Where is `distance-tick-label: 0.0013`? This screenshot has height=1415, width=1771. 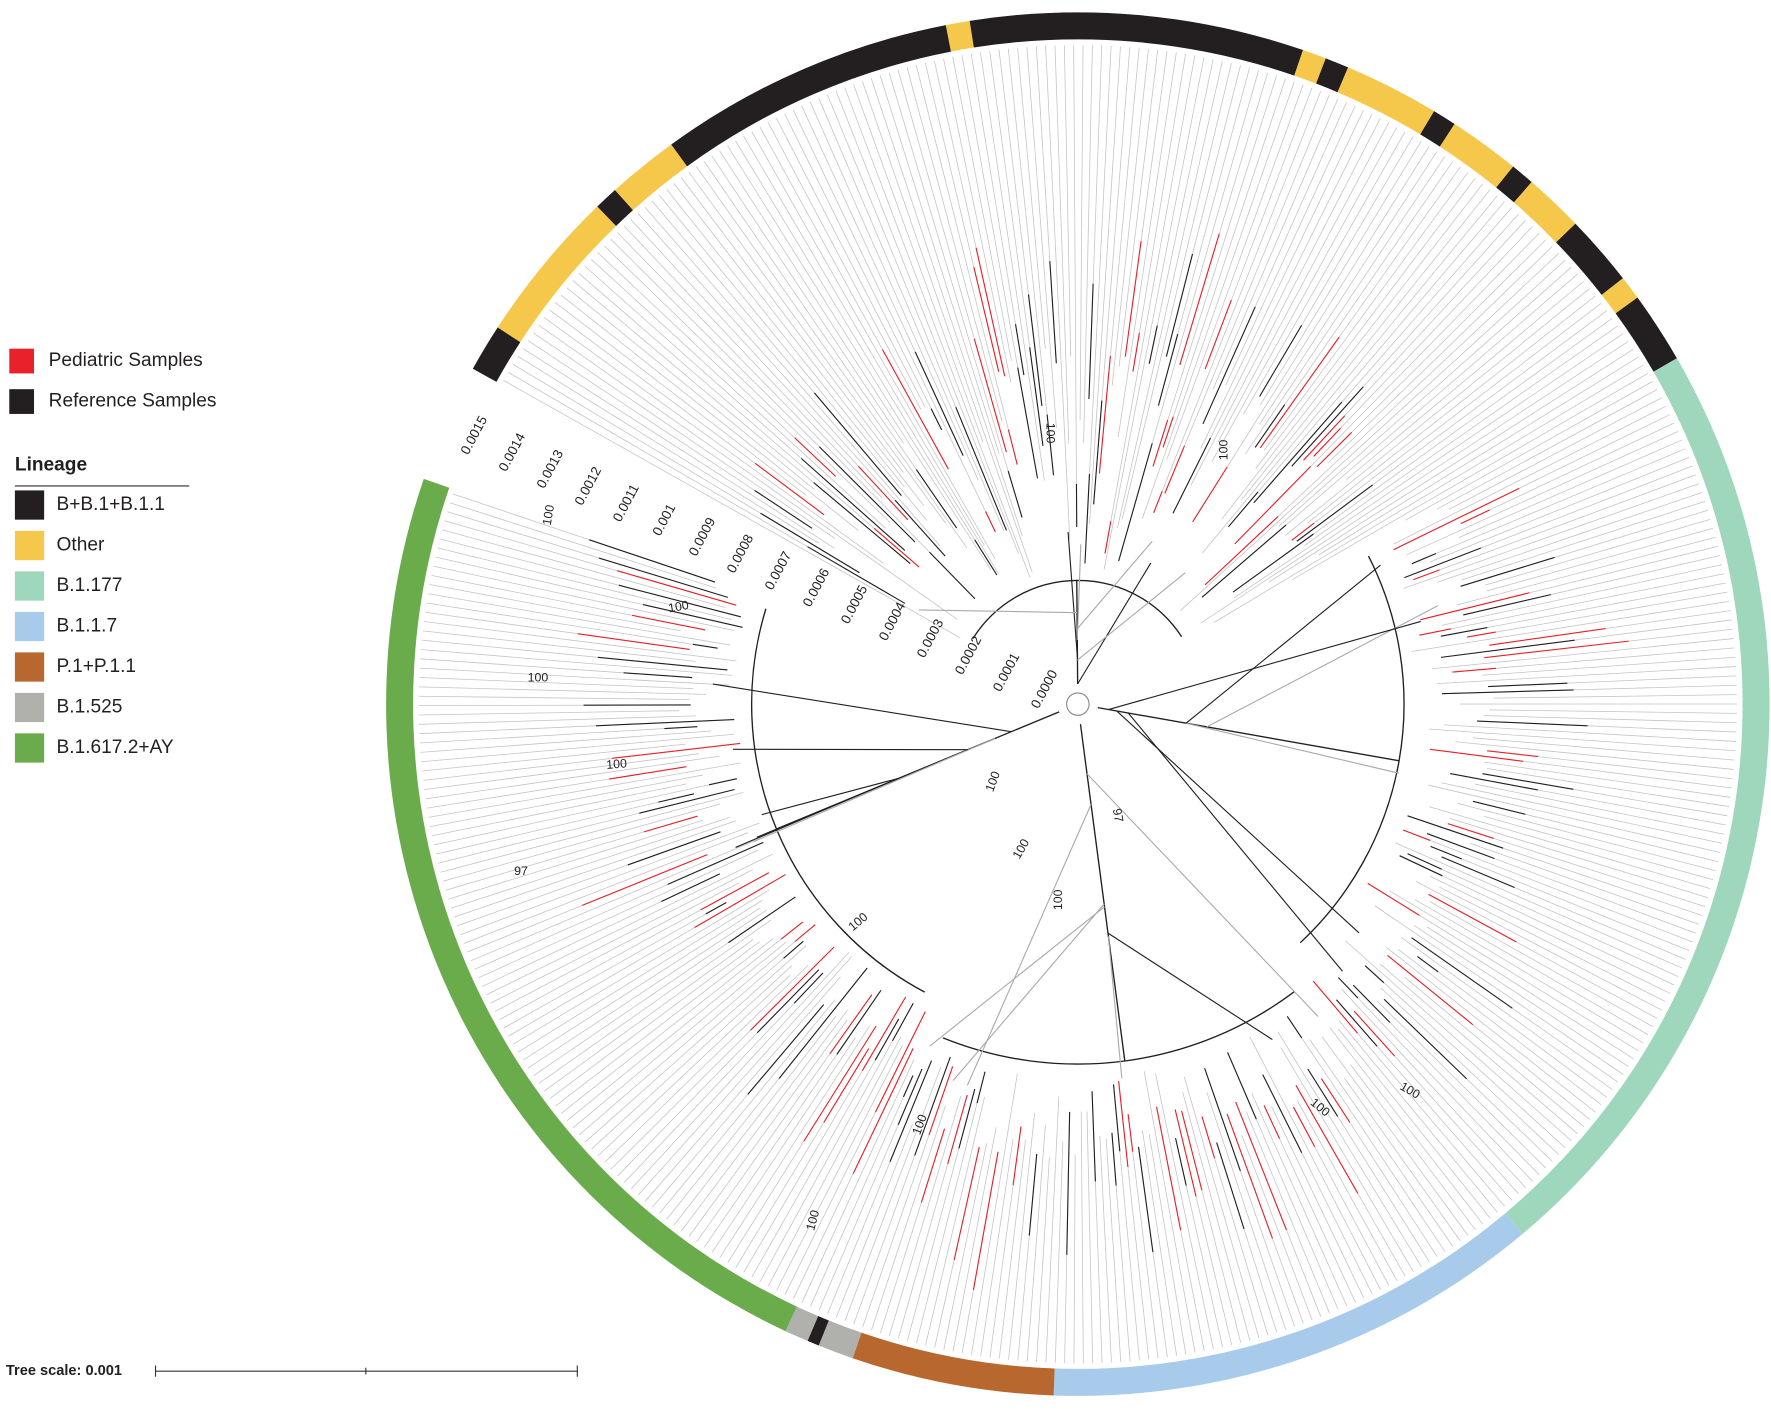
distance-tick-label: 0.0013 is located at coordinates (550, 468).